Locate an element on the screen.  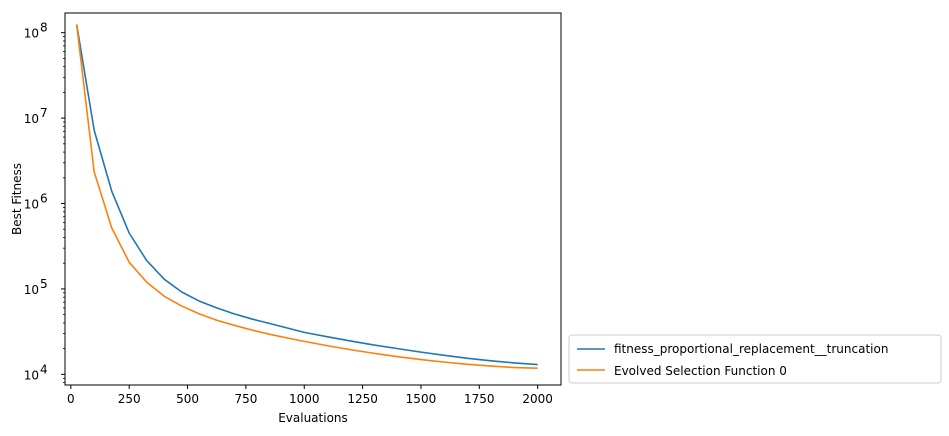
y-tick-exponent: 5 is located at coordinates (44, 284).